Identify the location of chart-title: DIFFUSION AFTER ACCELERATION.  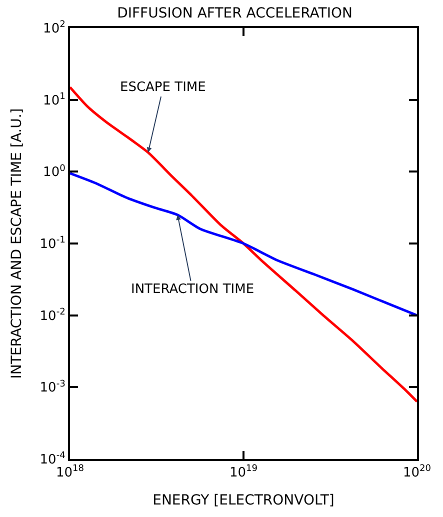
(234, 14).